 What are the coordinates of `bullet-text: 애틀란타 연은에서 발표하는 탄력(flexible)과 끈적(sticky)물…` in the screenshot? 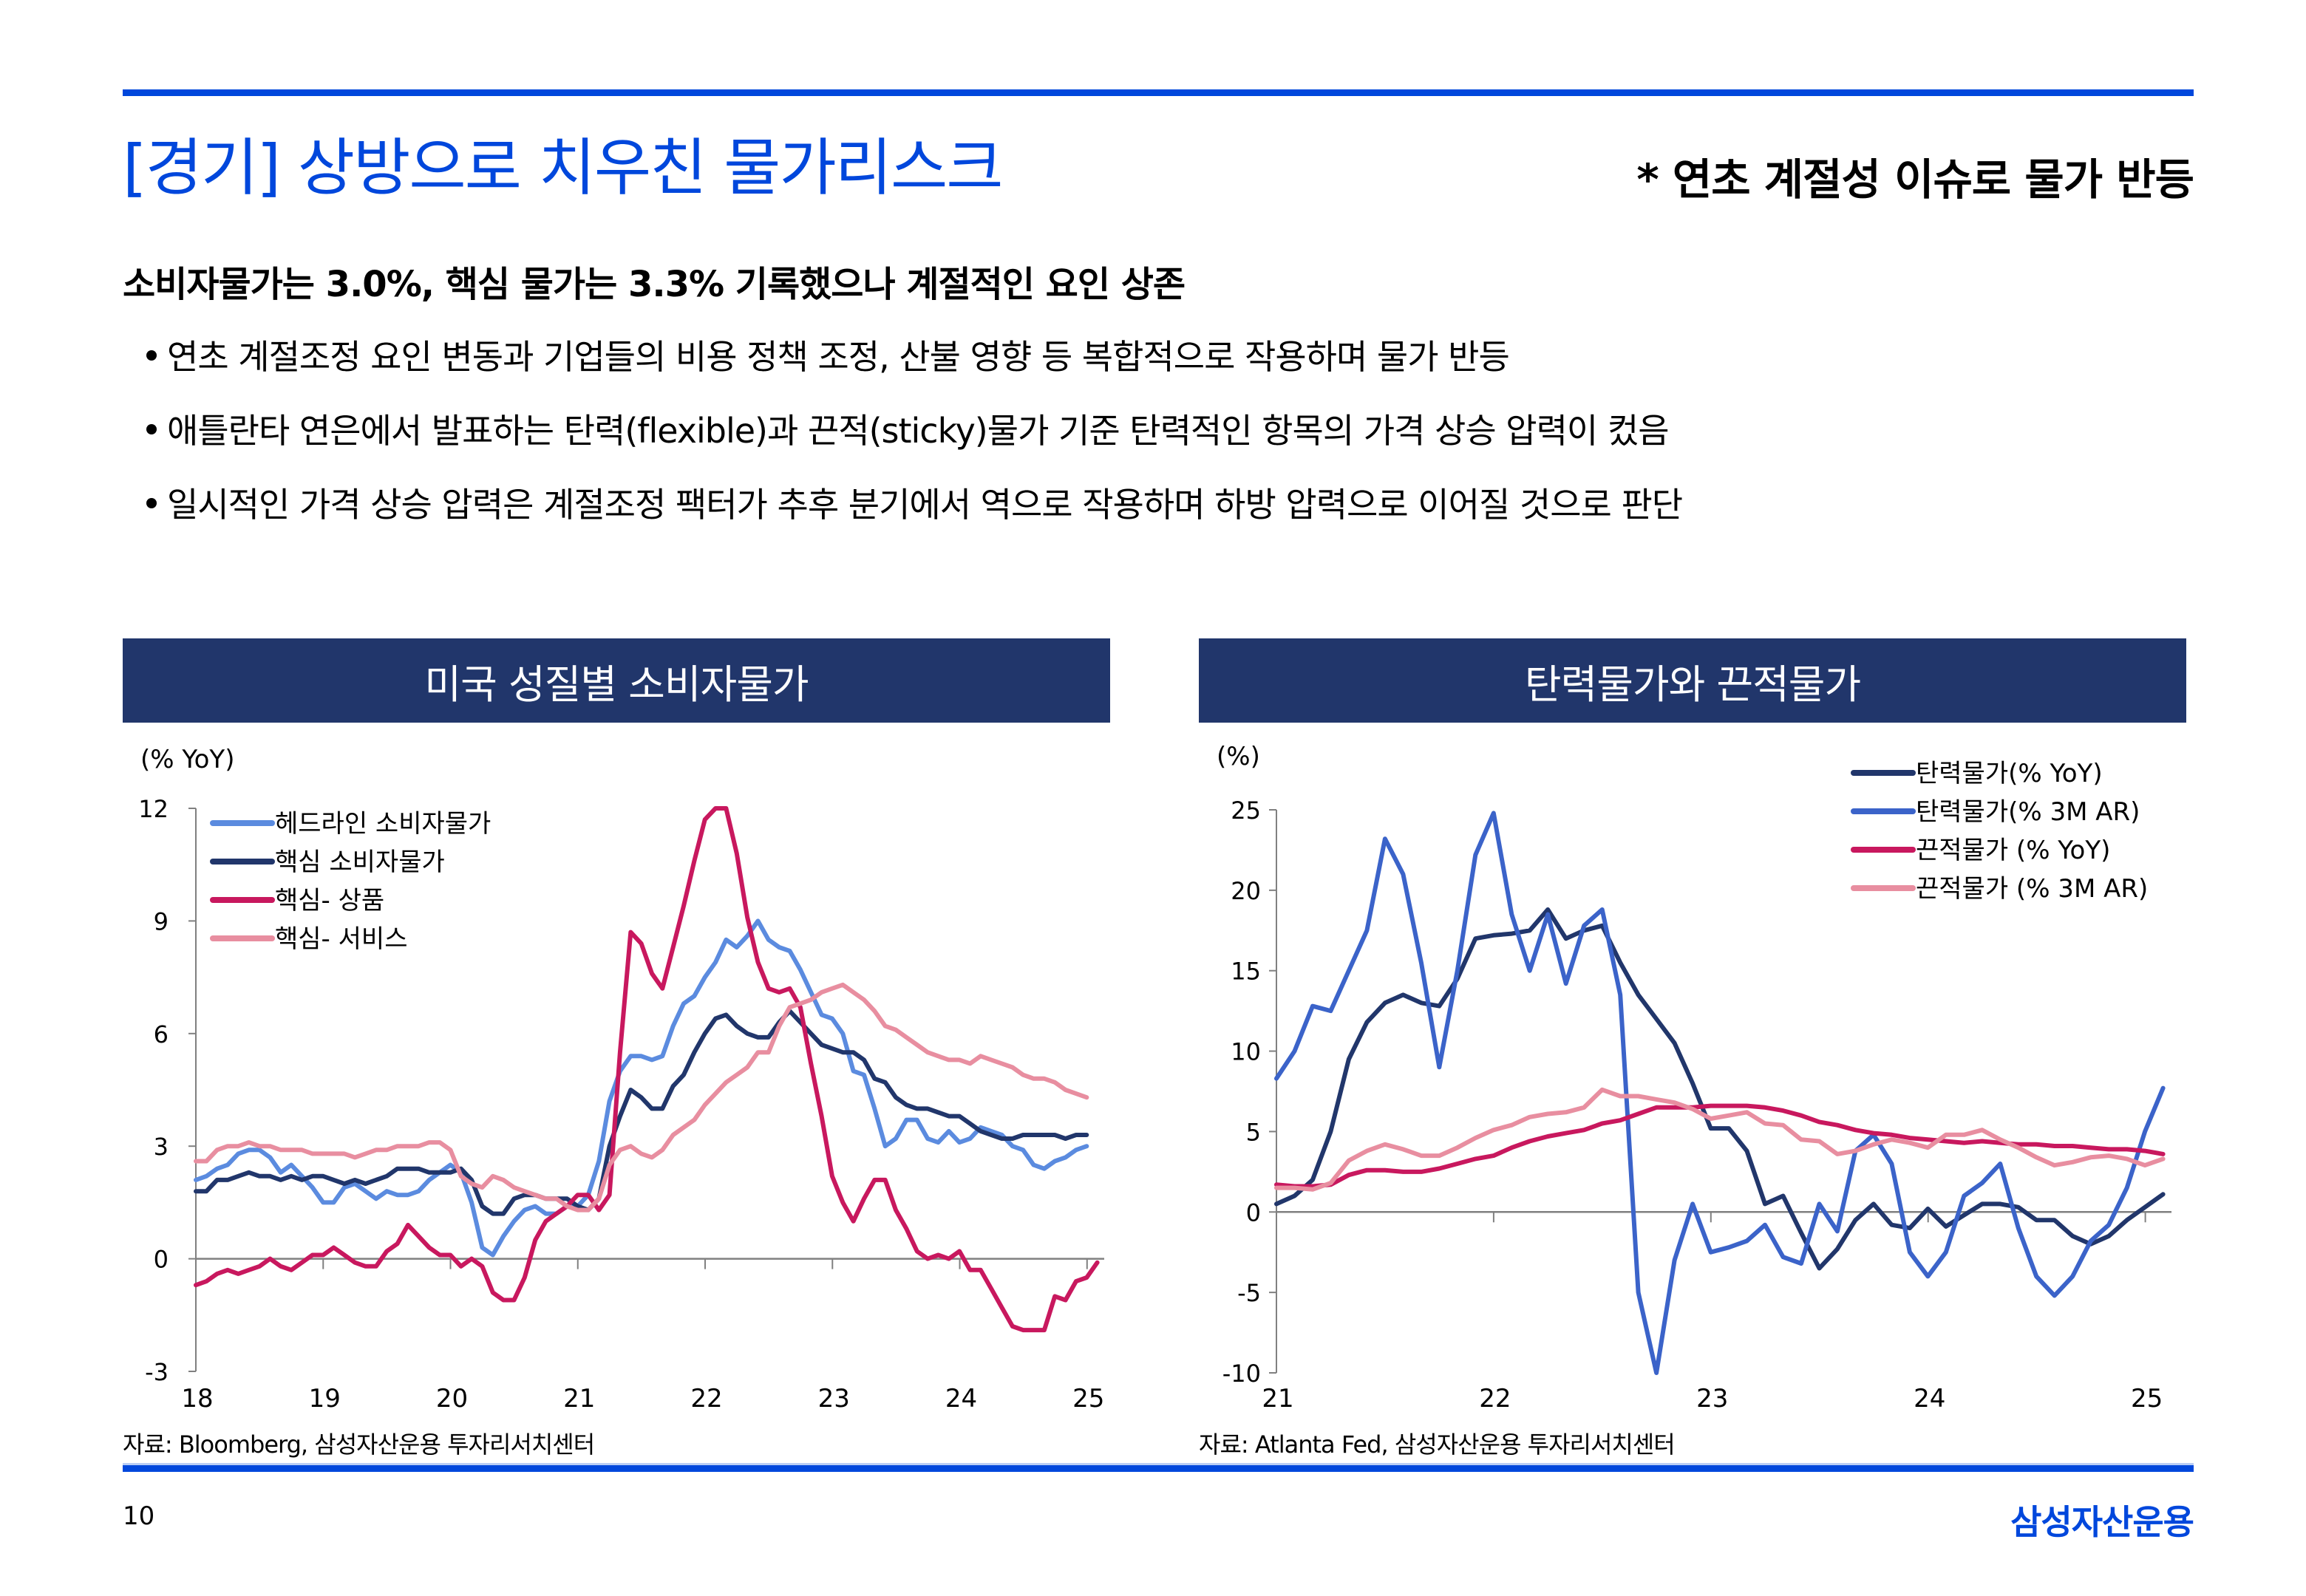 It's located at (918, 431).